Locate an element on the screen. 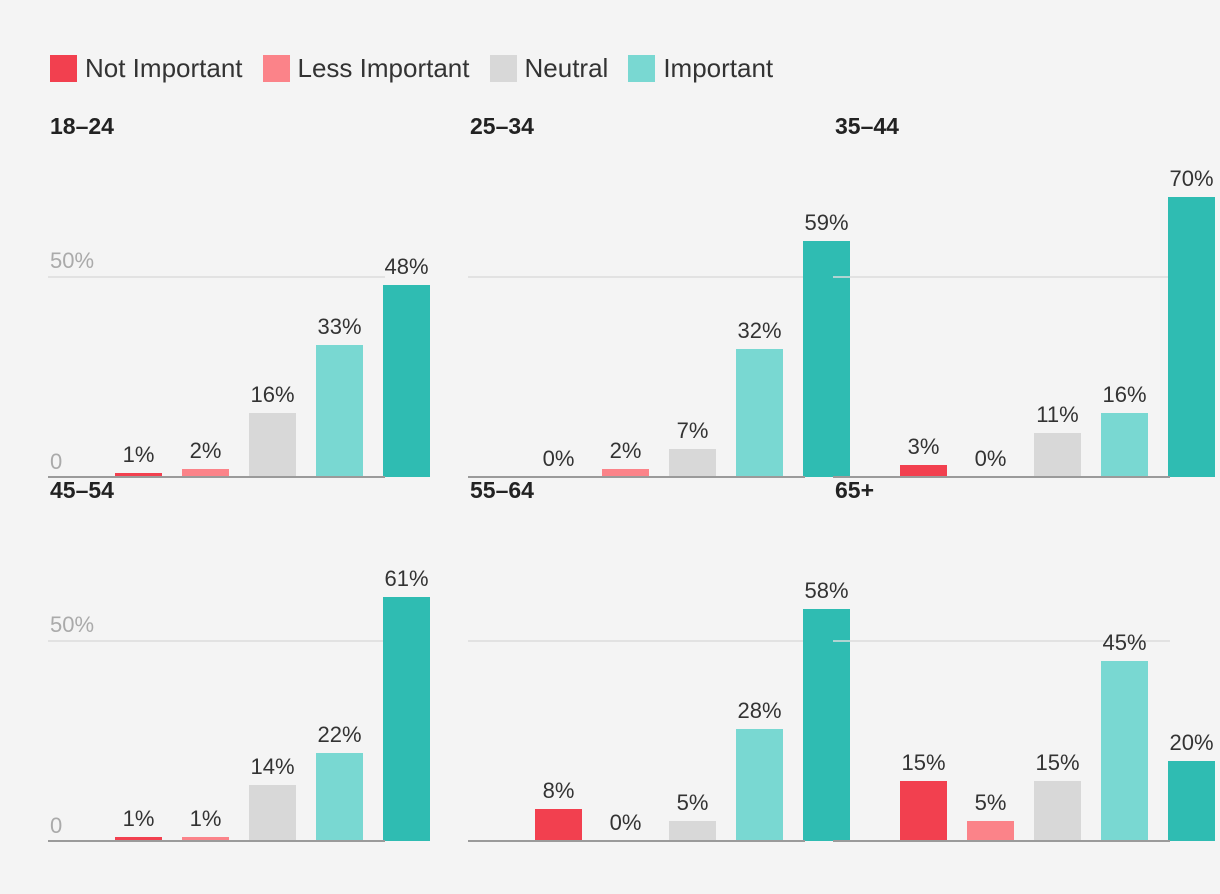 This screenshot has height=894, width=1220. data-label: 3% is located at coordinates (924, 446).